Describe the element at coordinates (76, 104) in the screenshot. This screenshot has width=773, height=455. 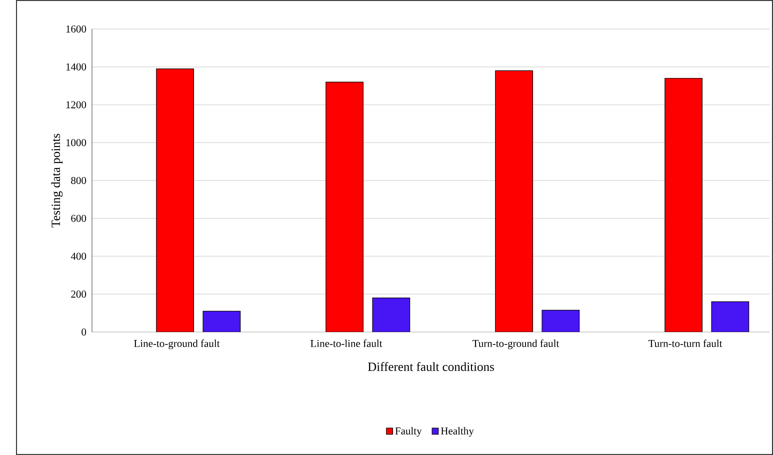
I see `y-tick-label: 1200` at that location.